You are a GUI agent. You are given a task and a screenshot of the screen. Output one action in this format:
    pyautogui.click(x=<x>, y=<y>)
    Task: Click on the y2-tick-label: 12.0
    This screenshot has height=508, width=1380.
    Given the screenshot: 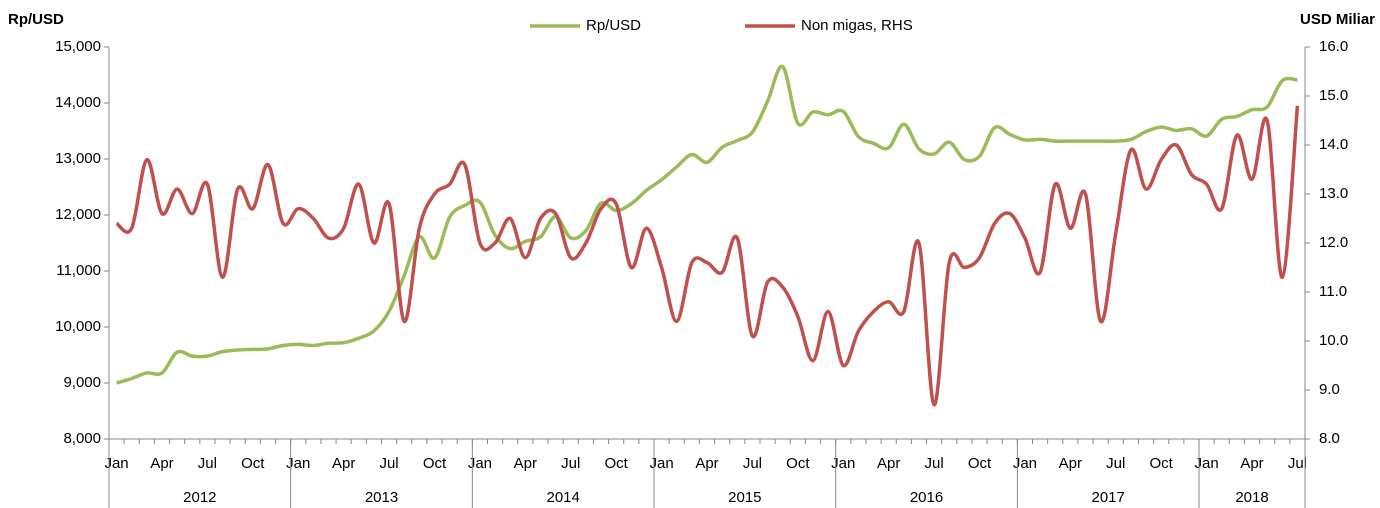 What is the action you would take?
    pyautogui.click(x=1333, y=242)
    